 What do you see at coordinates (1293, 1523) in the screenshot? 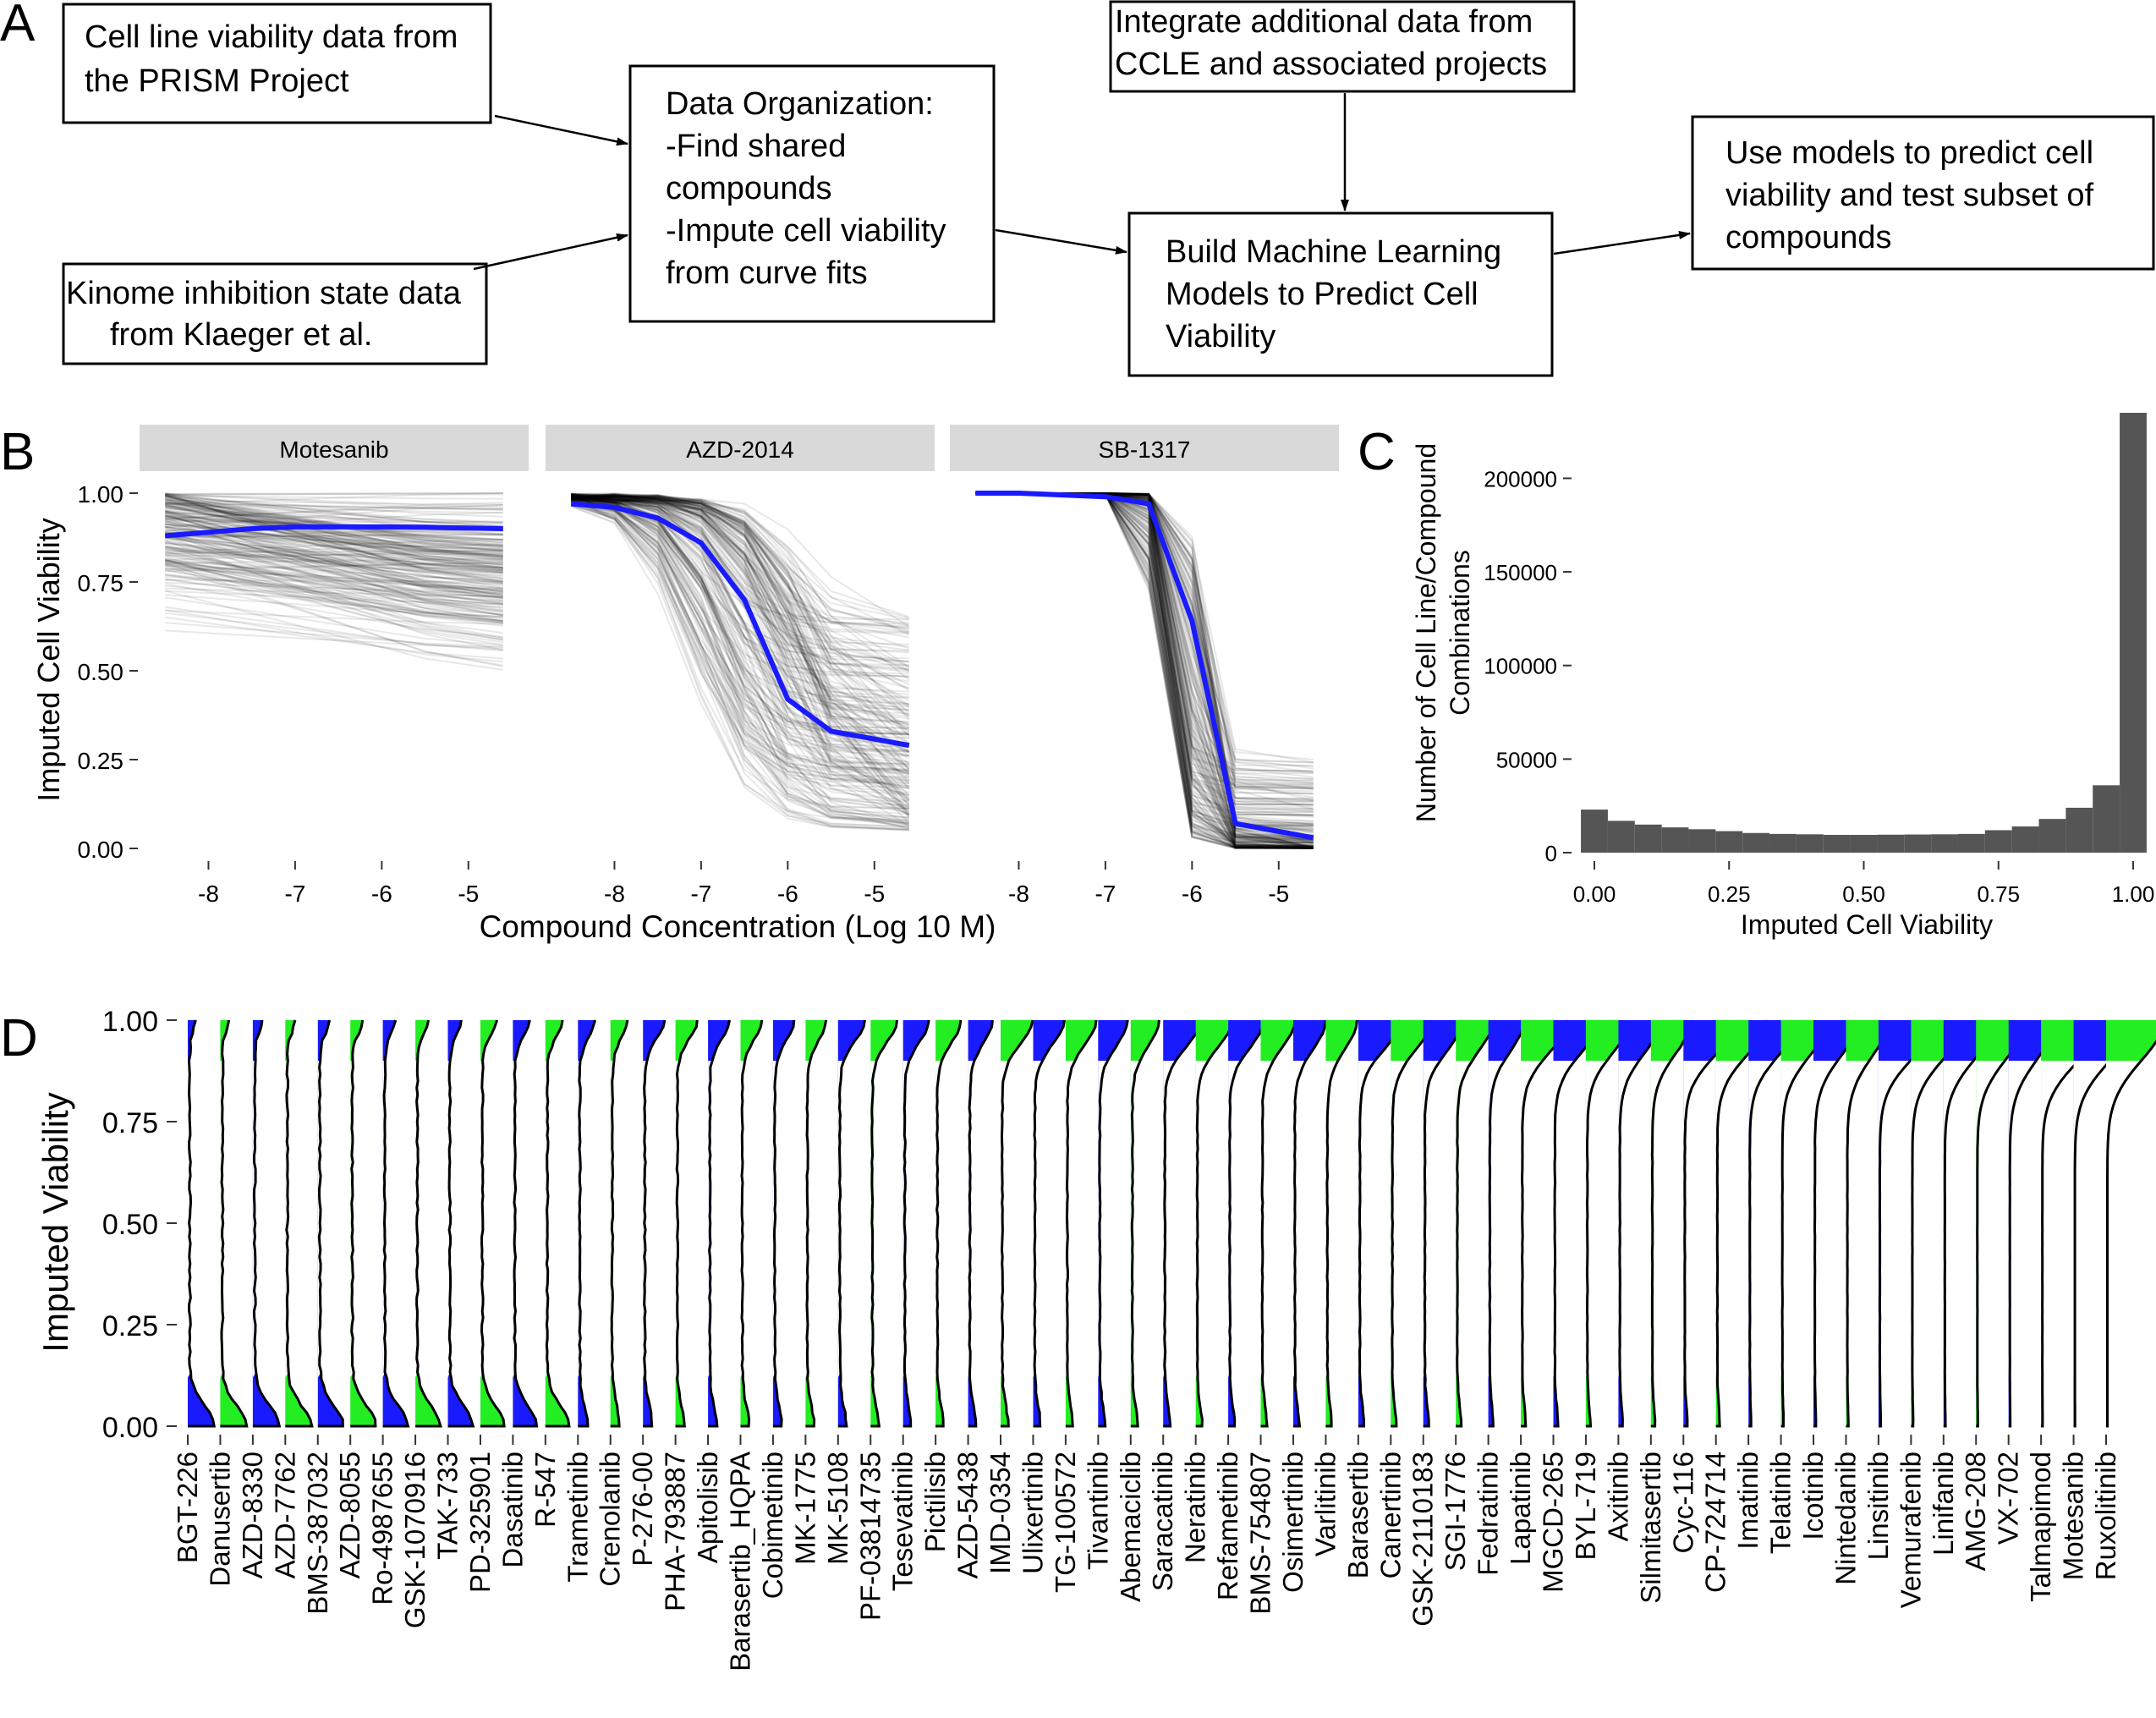
I see `d-xtick-label: Osimertinib` at bounding box center [1293, 1523].